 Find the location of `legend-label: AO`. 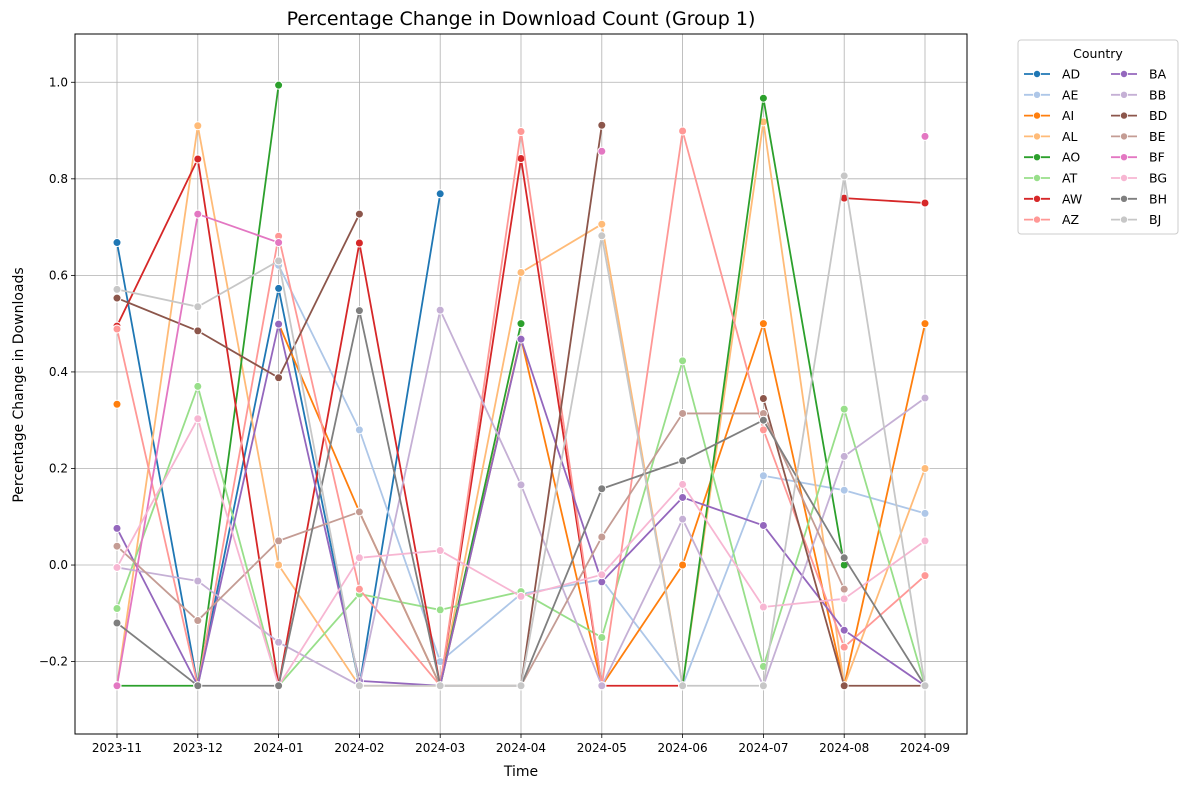

legend-label: AO is located at coordinates (1071, 157).